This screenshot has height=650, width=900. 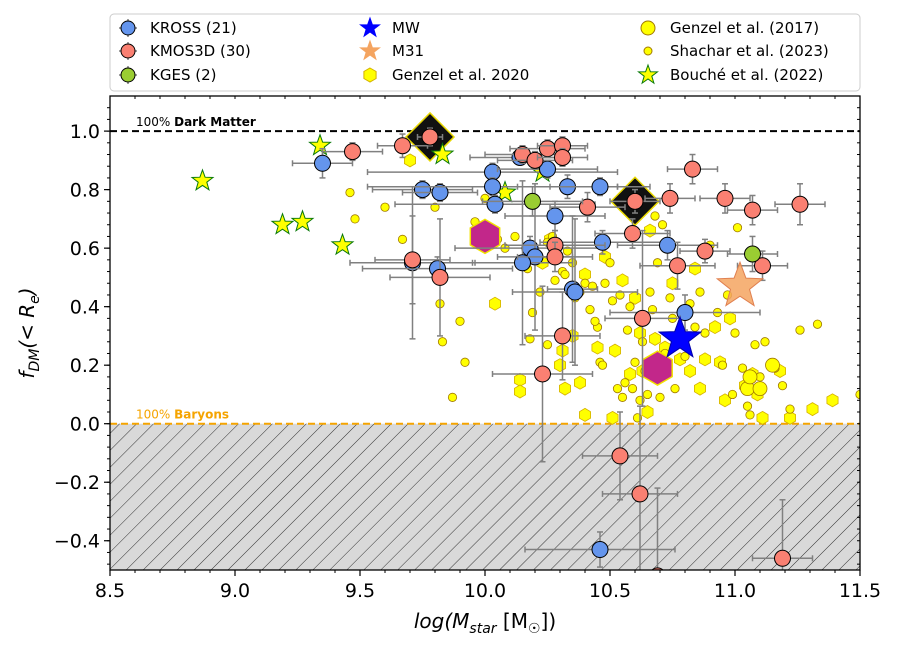 I want to click on legend-label: Genzel et al. 2020, so click(x=460, y=75).